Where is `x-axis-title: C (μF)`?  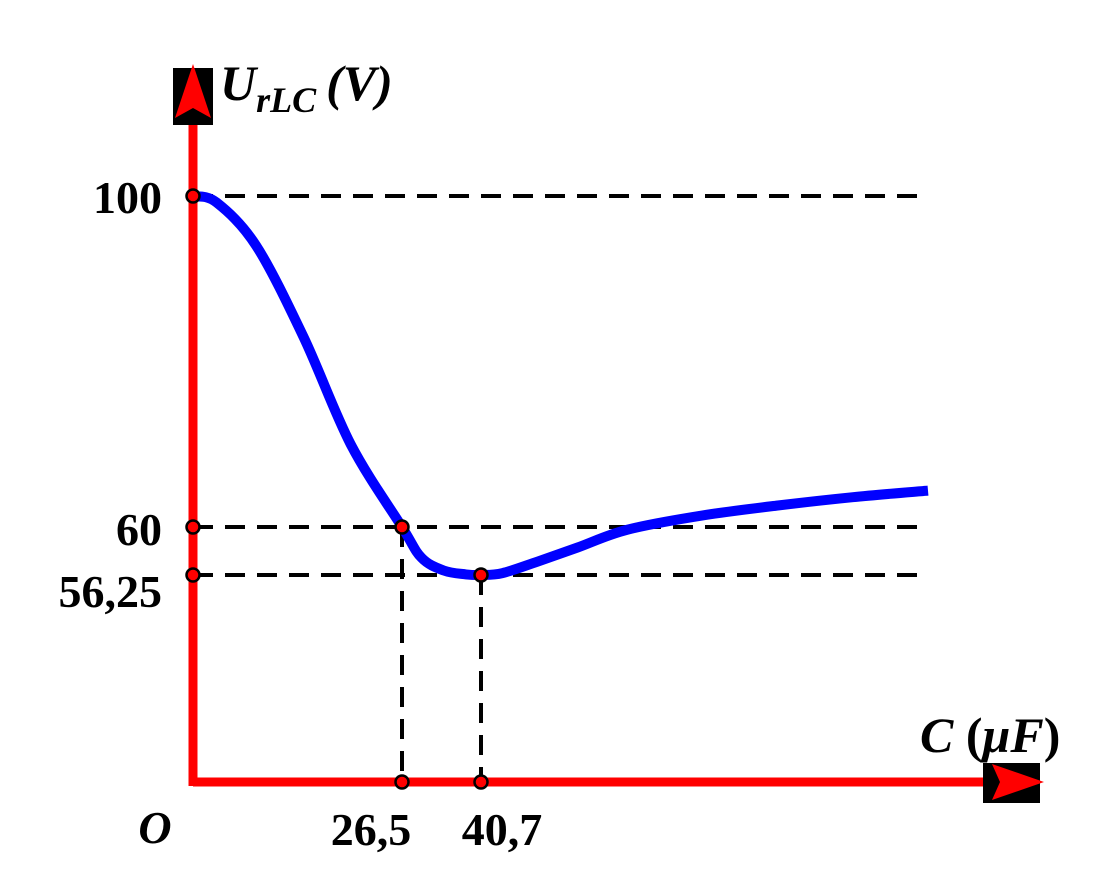 x-axis-title: C (μF) is located at coordinates (990, 735).